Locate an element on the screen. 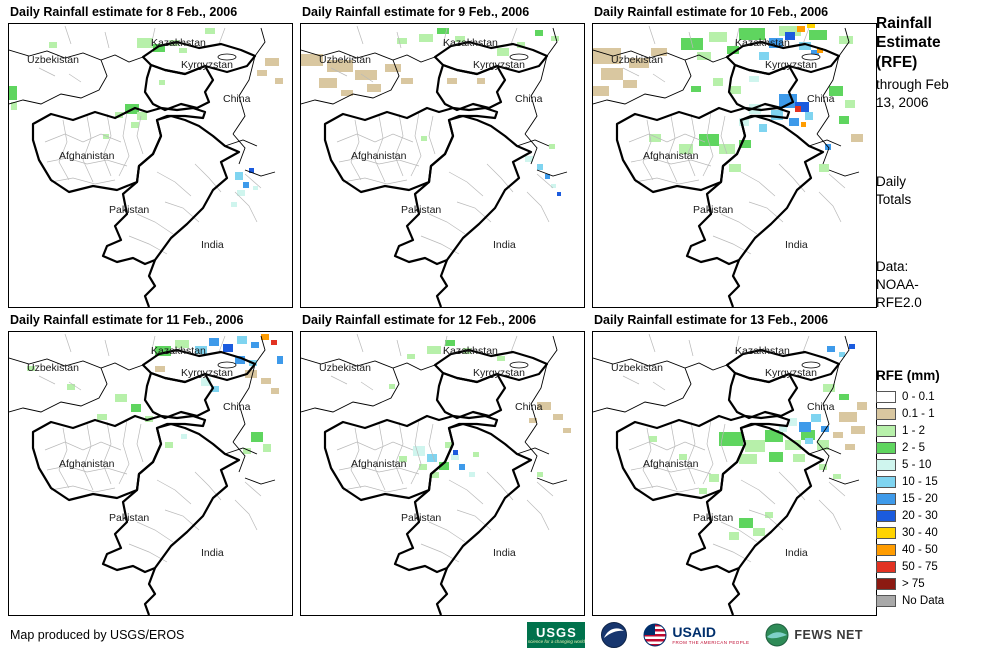 The image size is (983, 649). legend-item: 2 - 5 is located at coordinates (927, 448).